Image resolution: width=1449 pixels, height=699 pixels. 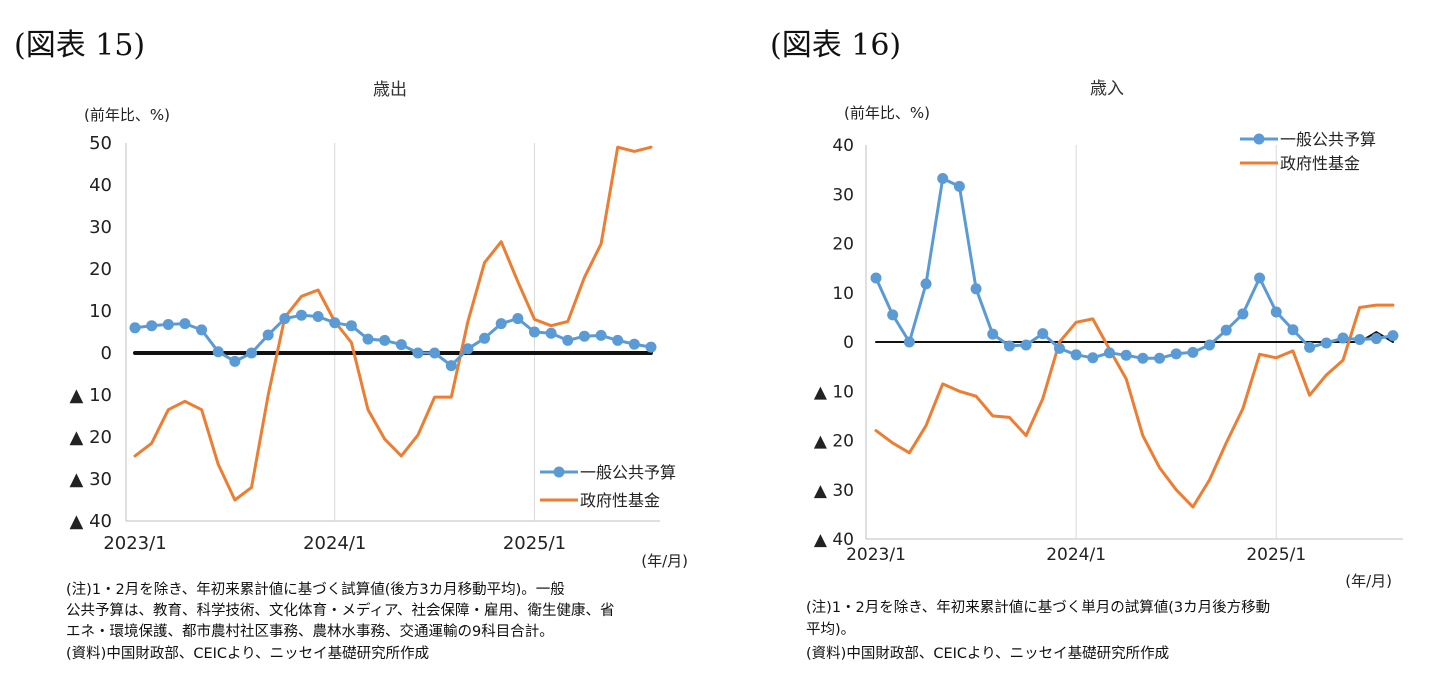 I want to click on expenditure-y-tick-label: ▲ 40, so click(x=91, y=521).